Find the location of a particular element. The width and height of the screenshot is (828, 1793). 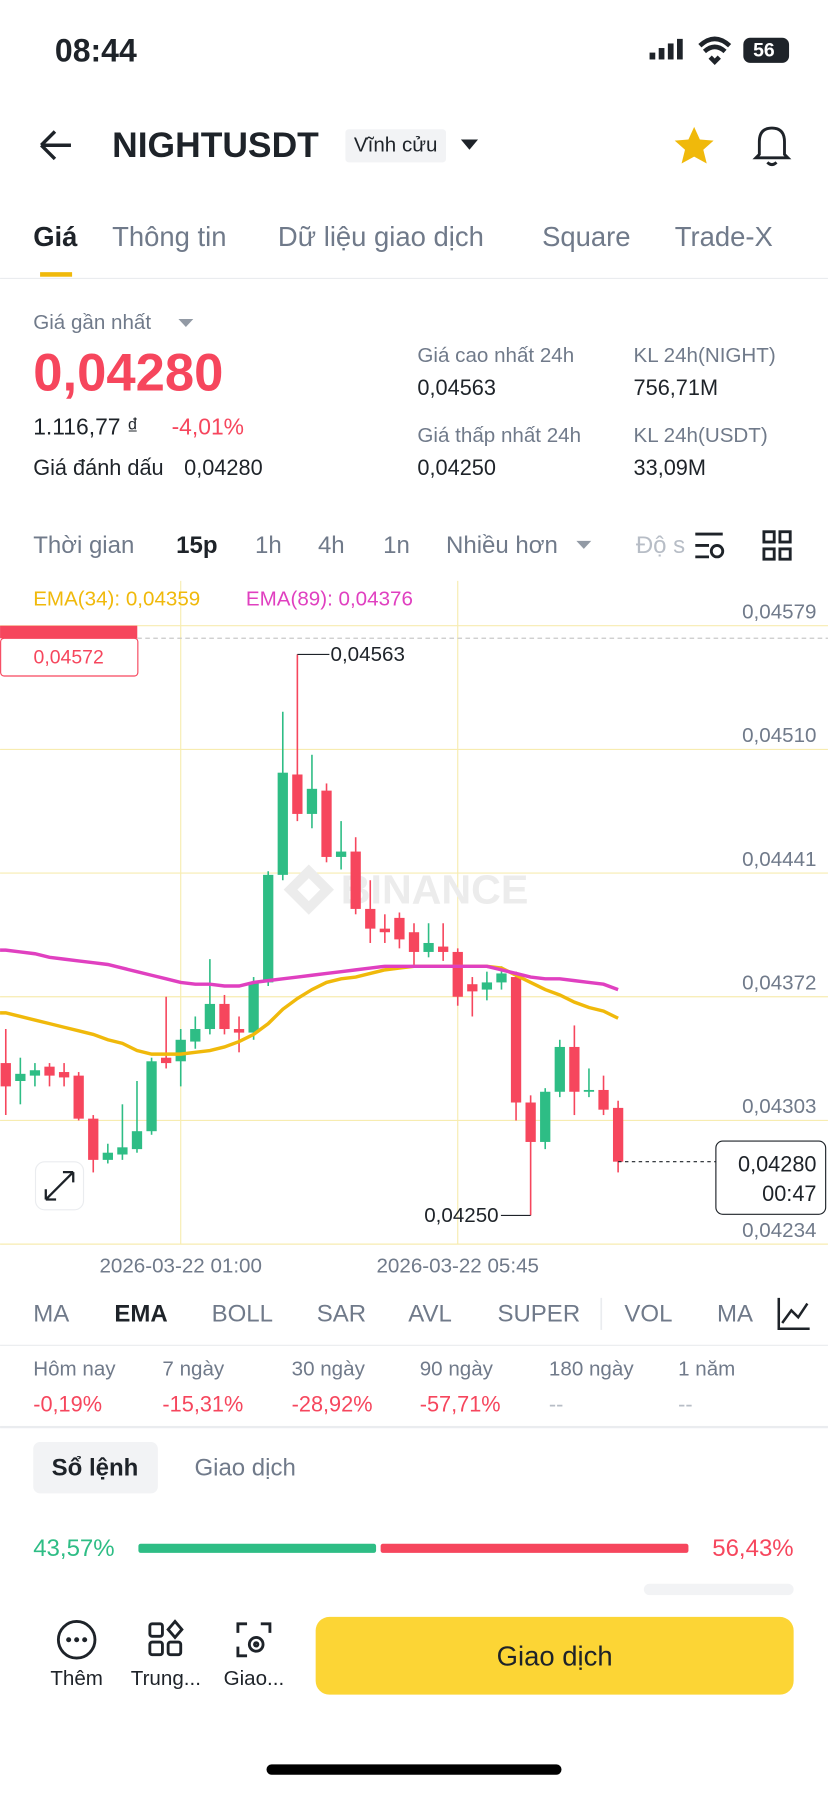

stat-label: KL 24h(USDT) is located at coordinates (701, 435).